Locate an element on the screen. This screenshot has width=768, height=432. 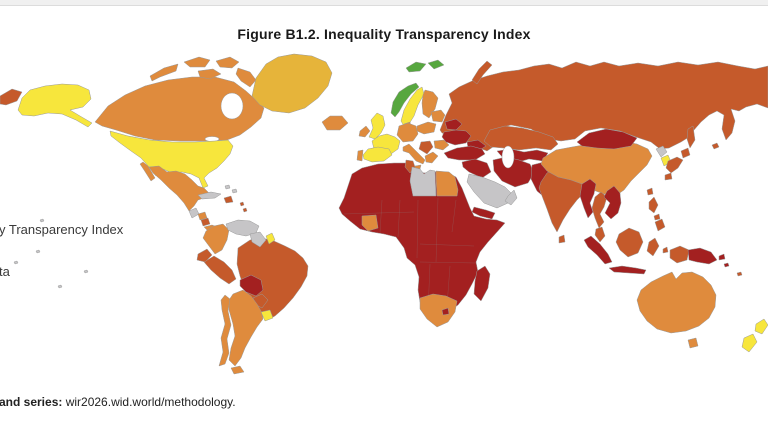
window-top-strip is located at coordinates (384, 3).